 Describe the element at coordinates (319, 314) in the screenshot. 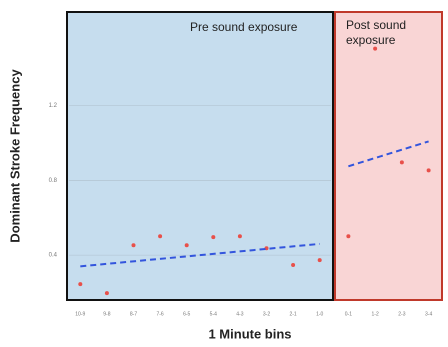

I see `x-tick-label: 1-0` at that location.